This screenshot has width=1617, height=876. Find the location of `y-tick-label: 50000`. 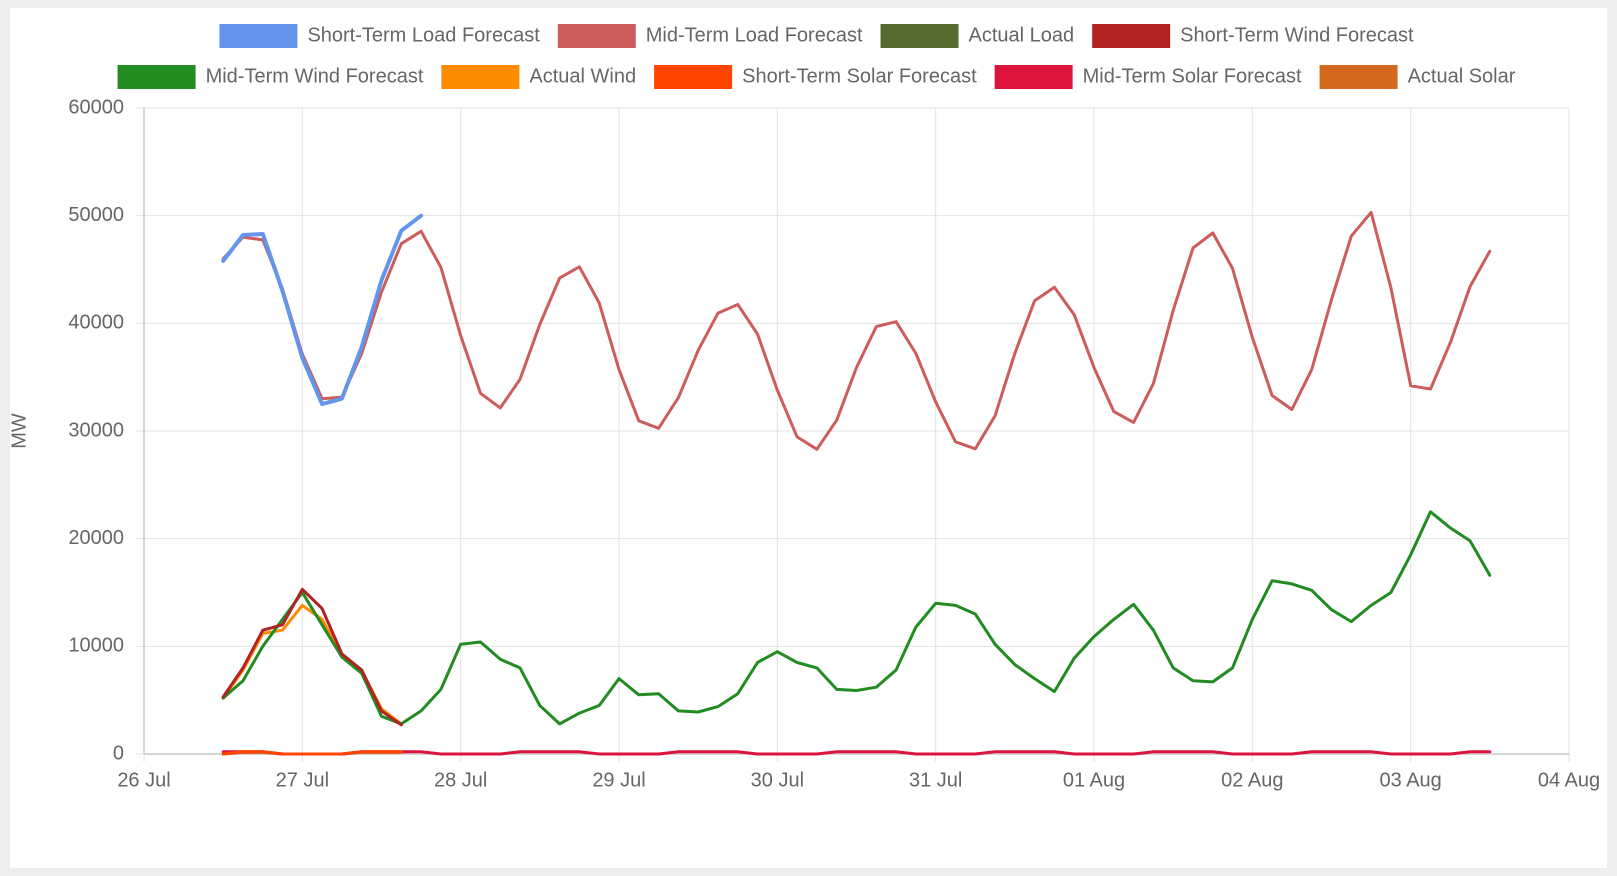

y-tick-label: 50000 is located at coordinates (96, 215).